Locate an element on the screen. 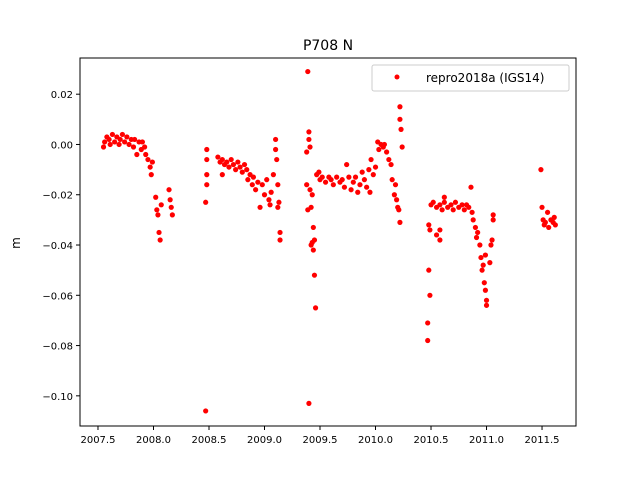 The width and height of the screenshot is (640, 484). legend-label: repro2018a (IGS14) is located at coordinates (485, 78).